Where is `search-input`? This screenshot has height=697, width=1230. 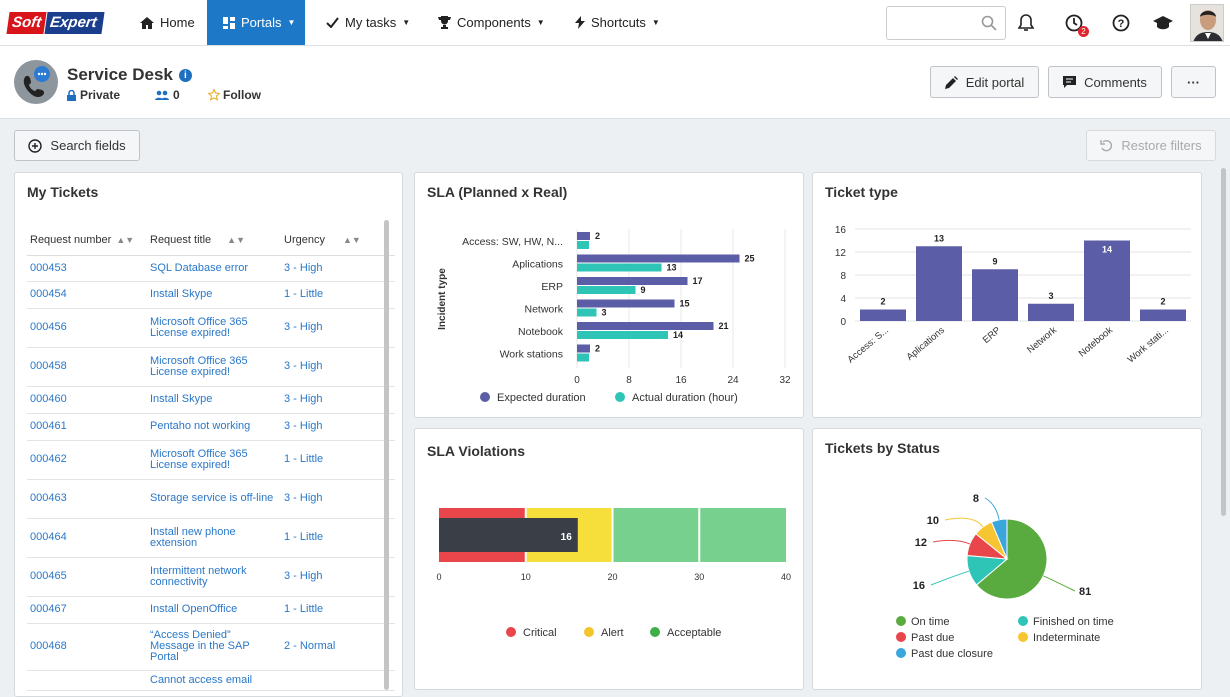
search-input is located at coordinates (946, 23).